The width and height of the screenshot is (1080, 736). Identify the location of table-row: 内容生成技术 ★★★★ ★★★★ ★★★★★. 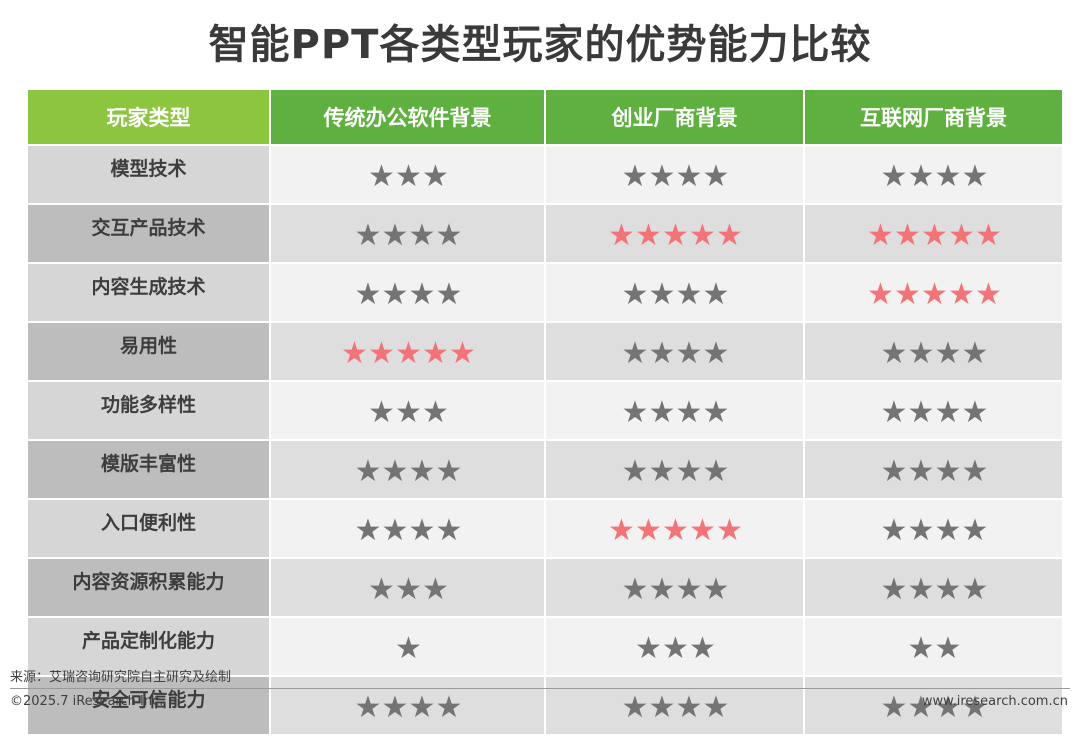
(545, 292).